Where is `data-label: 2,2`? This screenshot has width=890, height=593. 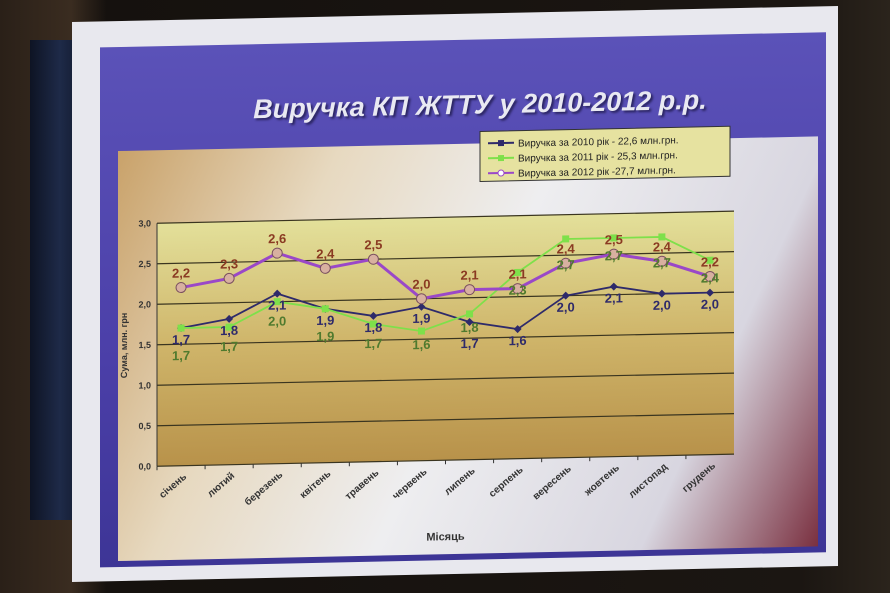
data-label: 2,2 is located at coordinates (710, 261).